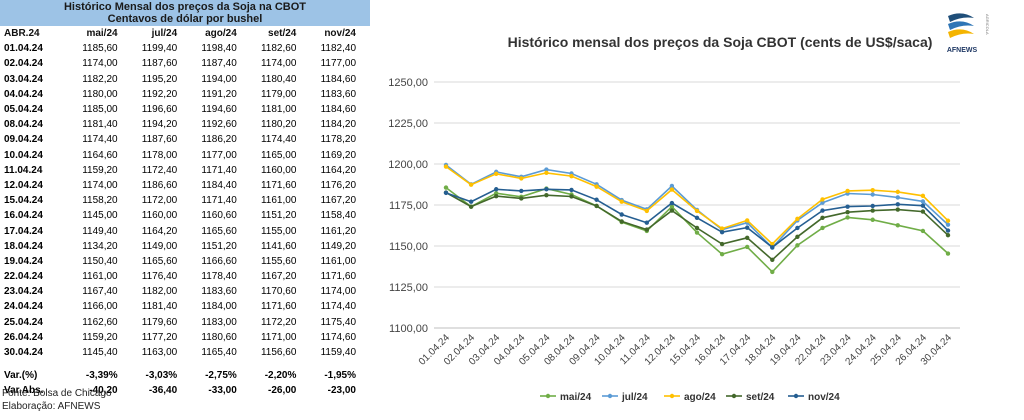 The image size is (1024, 420). Describe the element at coordinates (338, 94) in the screenshot. I see `price-cell: 1183,60` at that location.